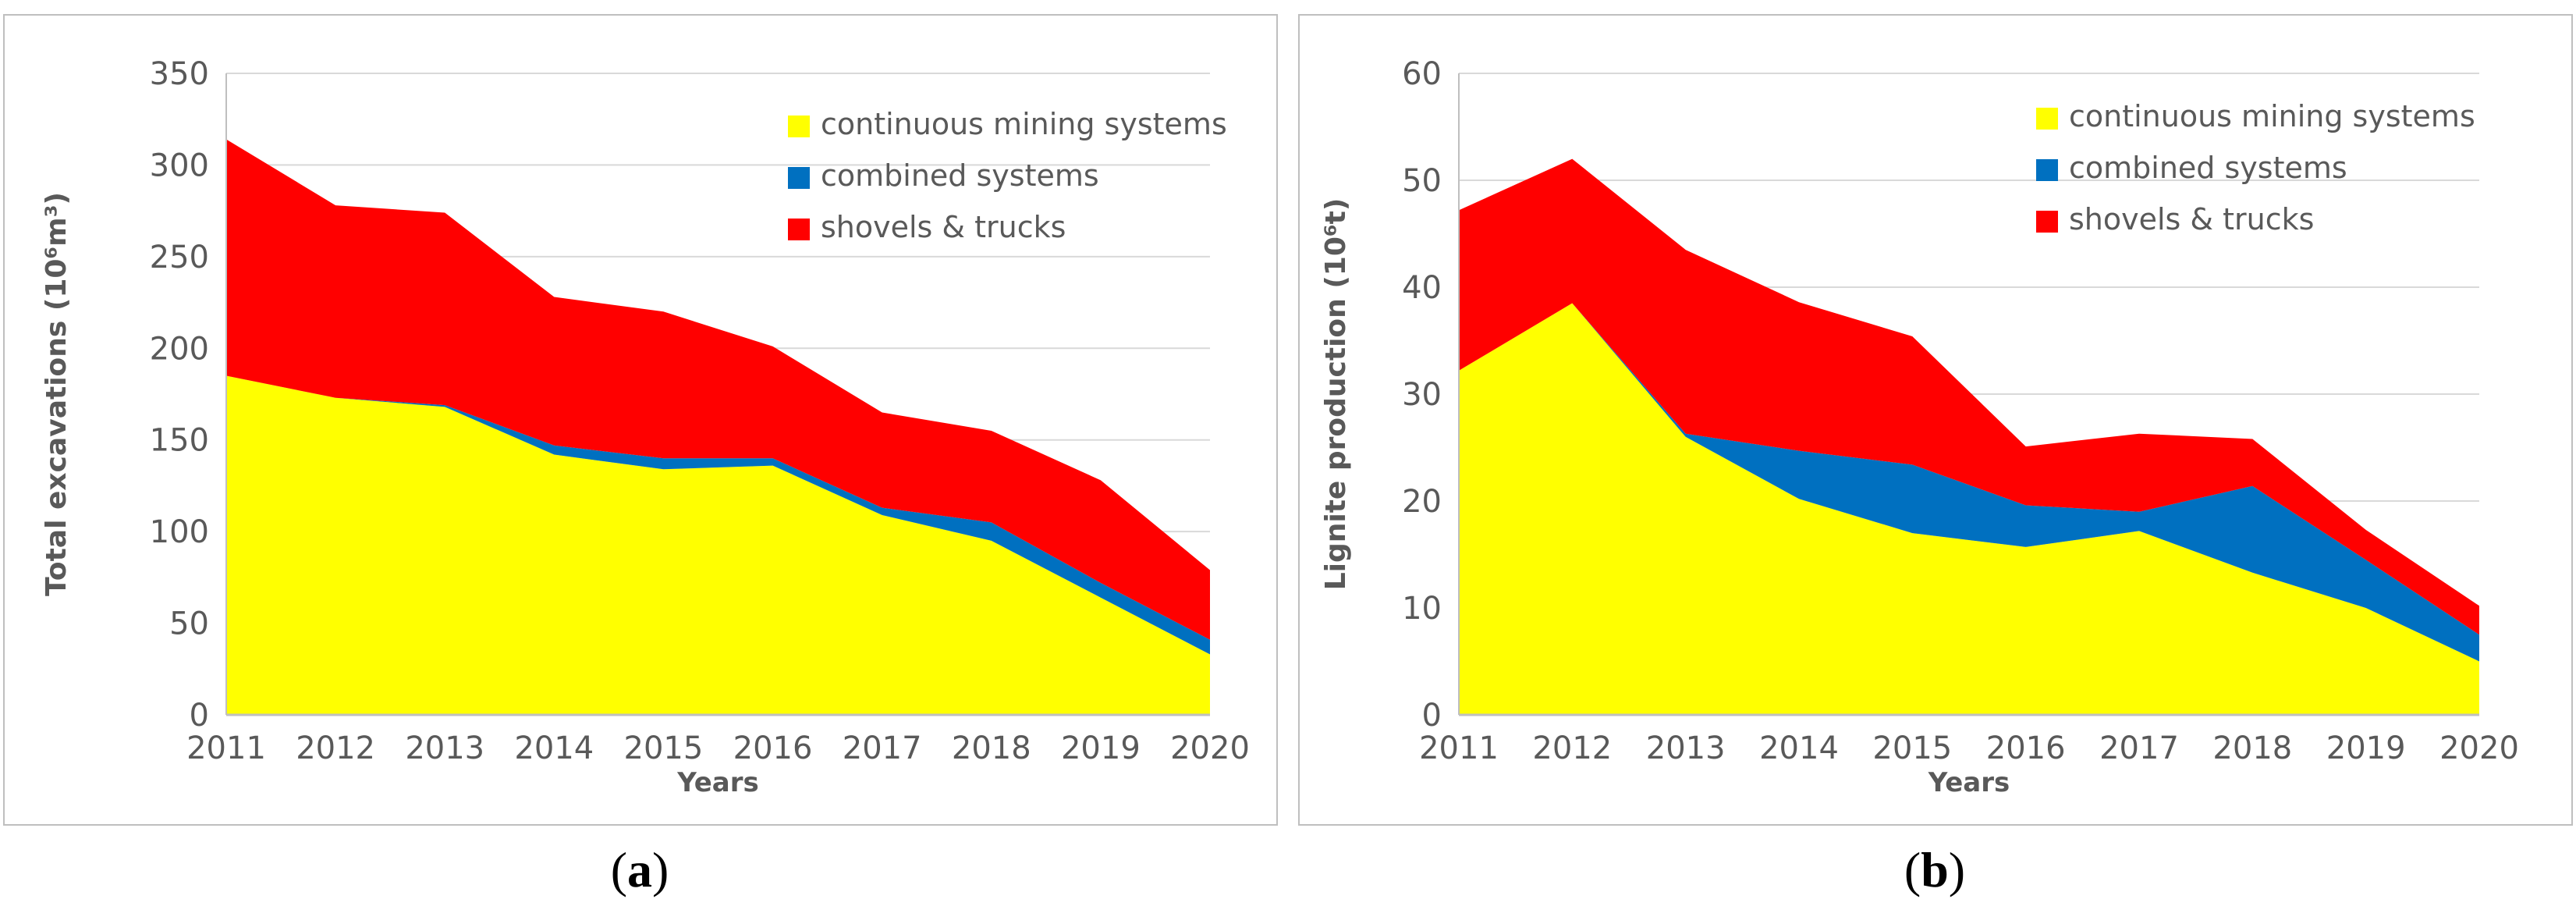 This screenshot has width=2576, height=924. I want to click on chart0-x-tick-label: 2020, so click(1210, 748).